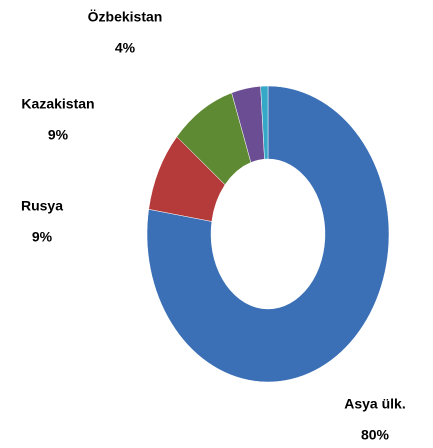 This screenshot has width=433, height=448. What do you see at coordinates (374, 404) in the screenshot?
I see `category-label: Asya ülk.` at bounding box center [374, 404].